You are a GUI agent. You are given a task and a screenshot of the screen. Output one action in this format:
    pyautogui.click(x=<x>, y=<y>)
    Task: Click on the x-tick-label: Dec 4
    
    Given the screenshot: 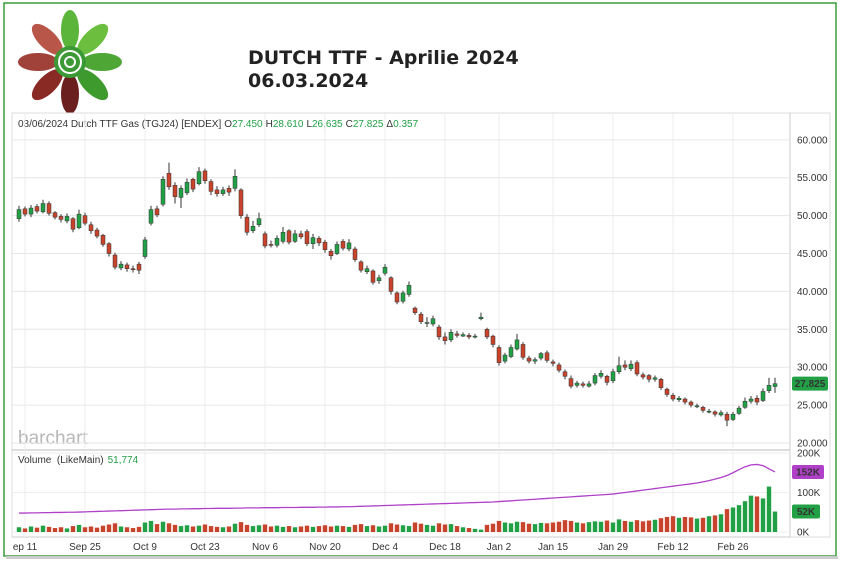 What is the action you would take?
    pyautogui.click(x=385, y=547)
    